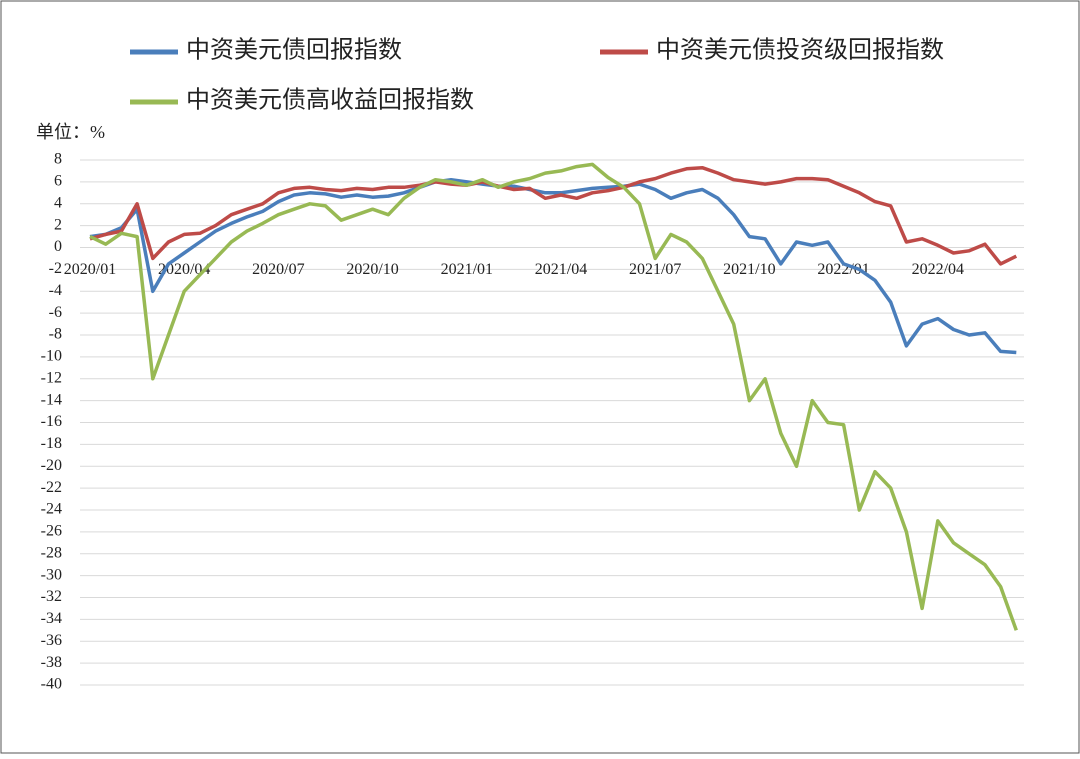  I want to click on x-tick-label: 2022/04, so click(938, 269).